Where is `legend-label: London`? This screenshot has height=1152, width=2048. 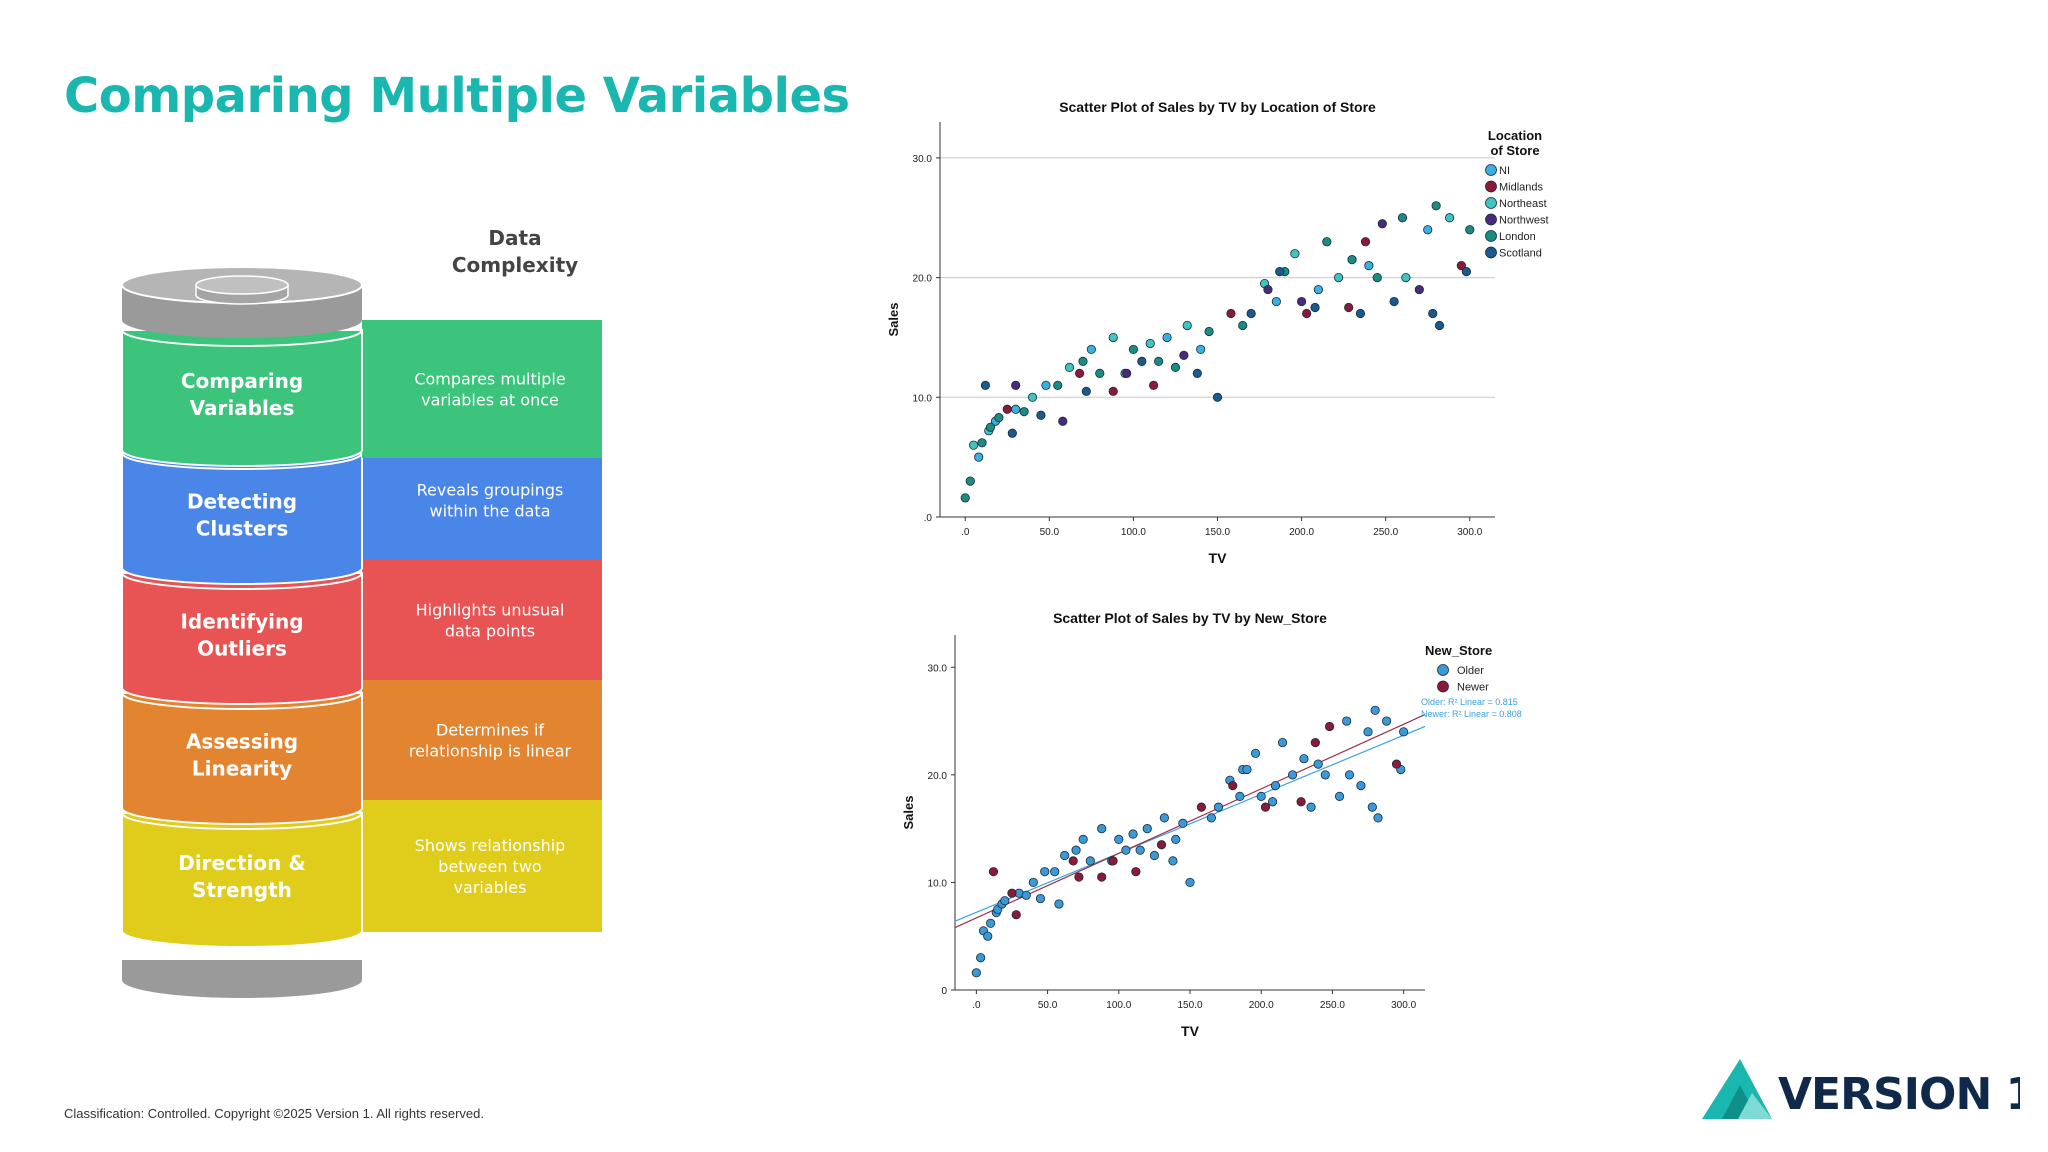 legend-label: London is located at coordinates (1517, 237).